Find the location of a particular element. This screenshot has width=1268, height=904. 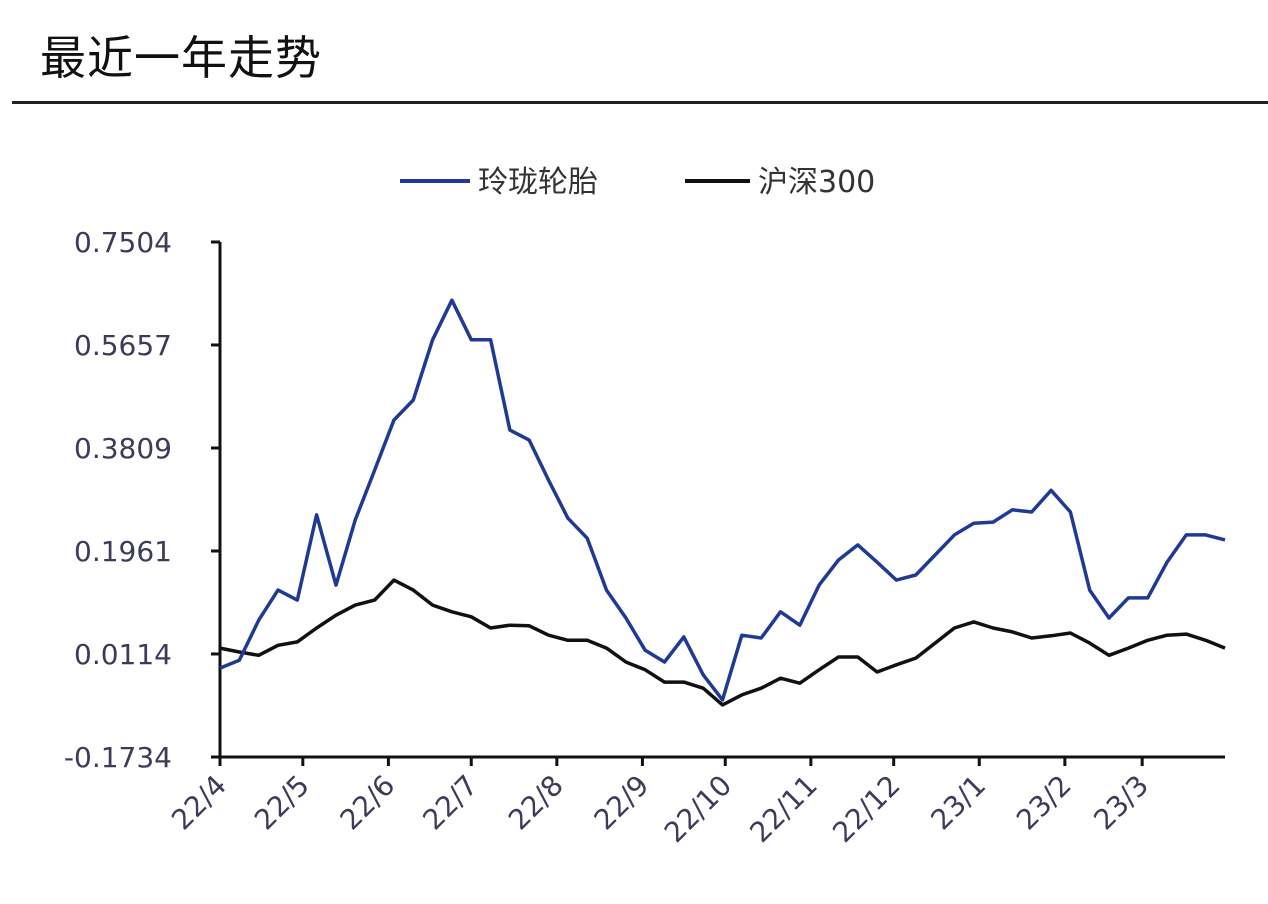

x-tick-label: 22/9 is located at coordinates (622, 803).